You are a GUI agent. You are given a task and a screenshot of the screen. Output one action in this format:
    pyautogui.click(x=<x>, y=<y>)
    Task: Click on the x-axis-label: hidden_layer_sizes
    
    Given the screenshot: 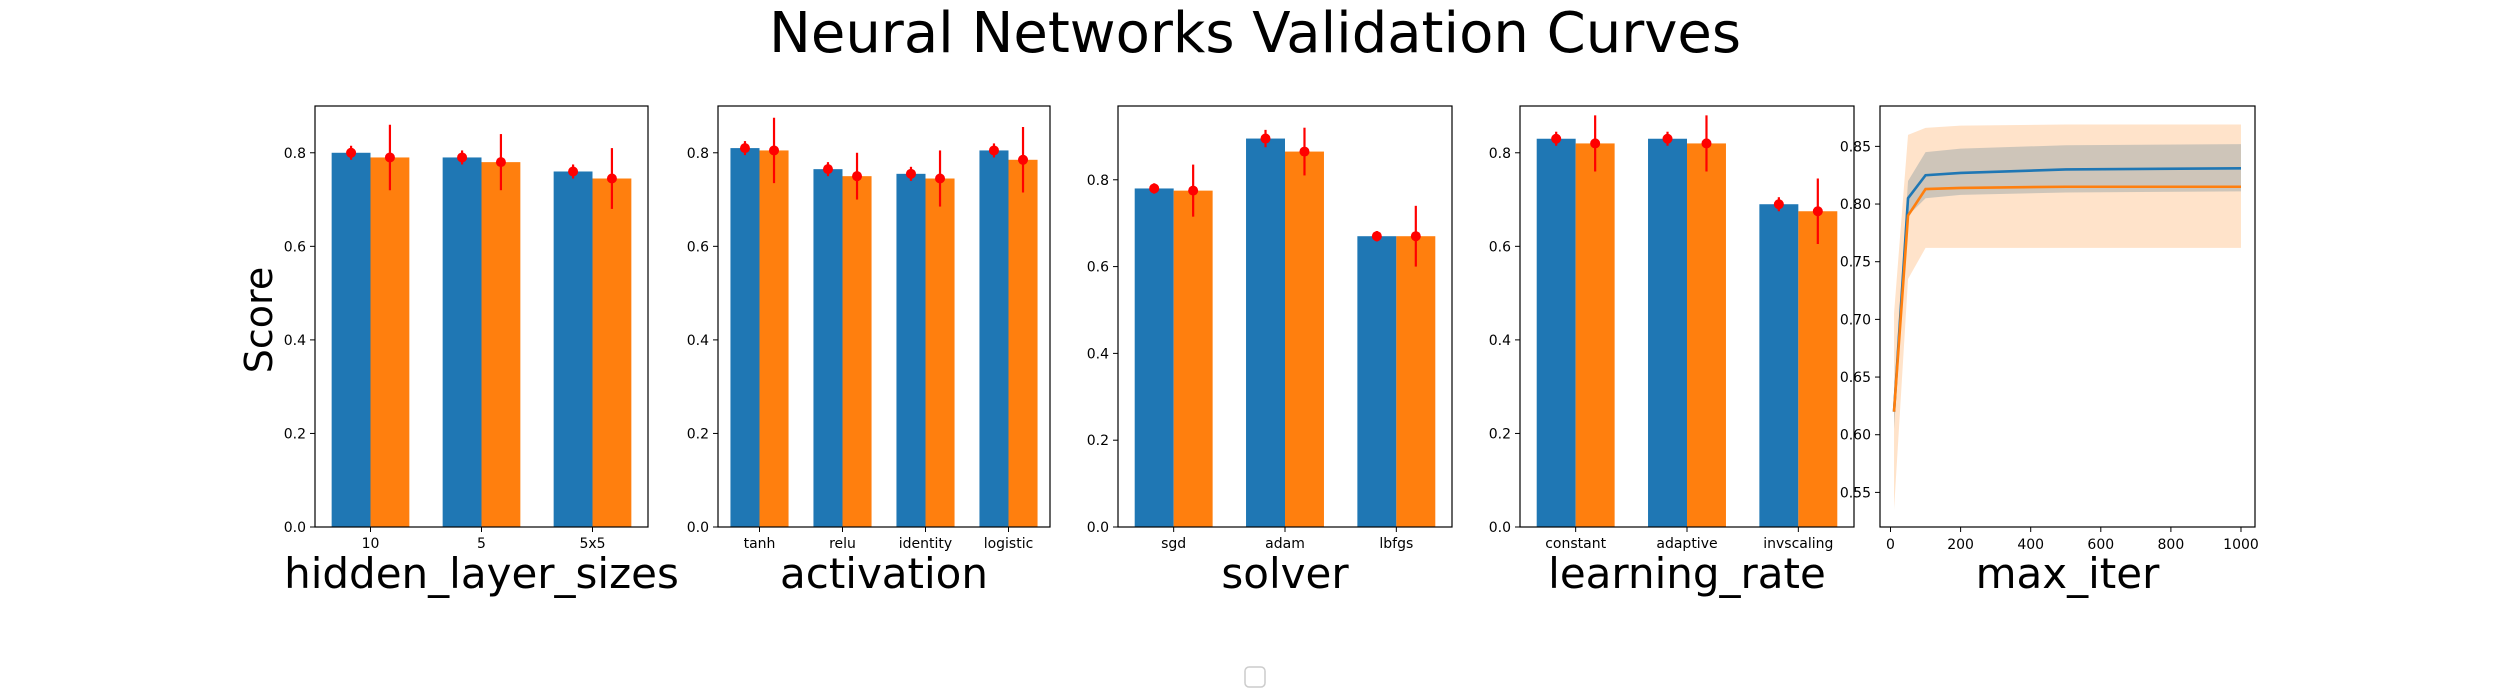 What is the action you would take?
    pyautogui.click(x=481, y=573)
    